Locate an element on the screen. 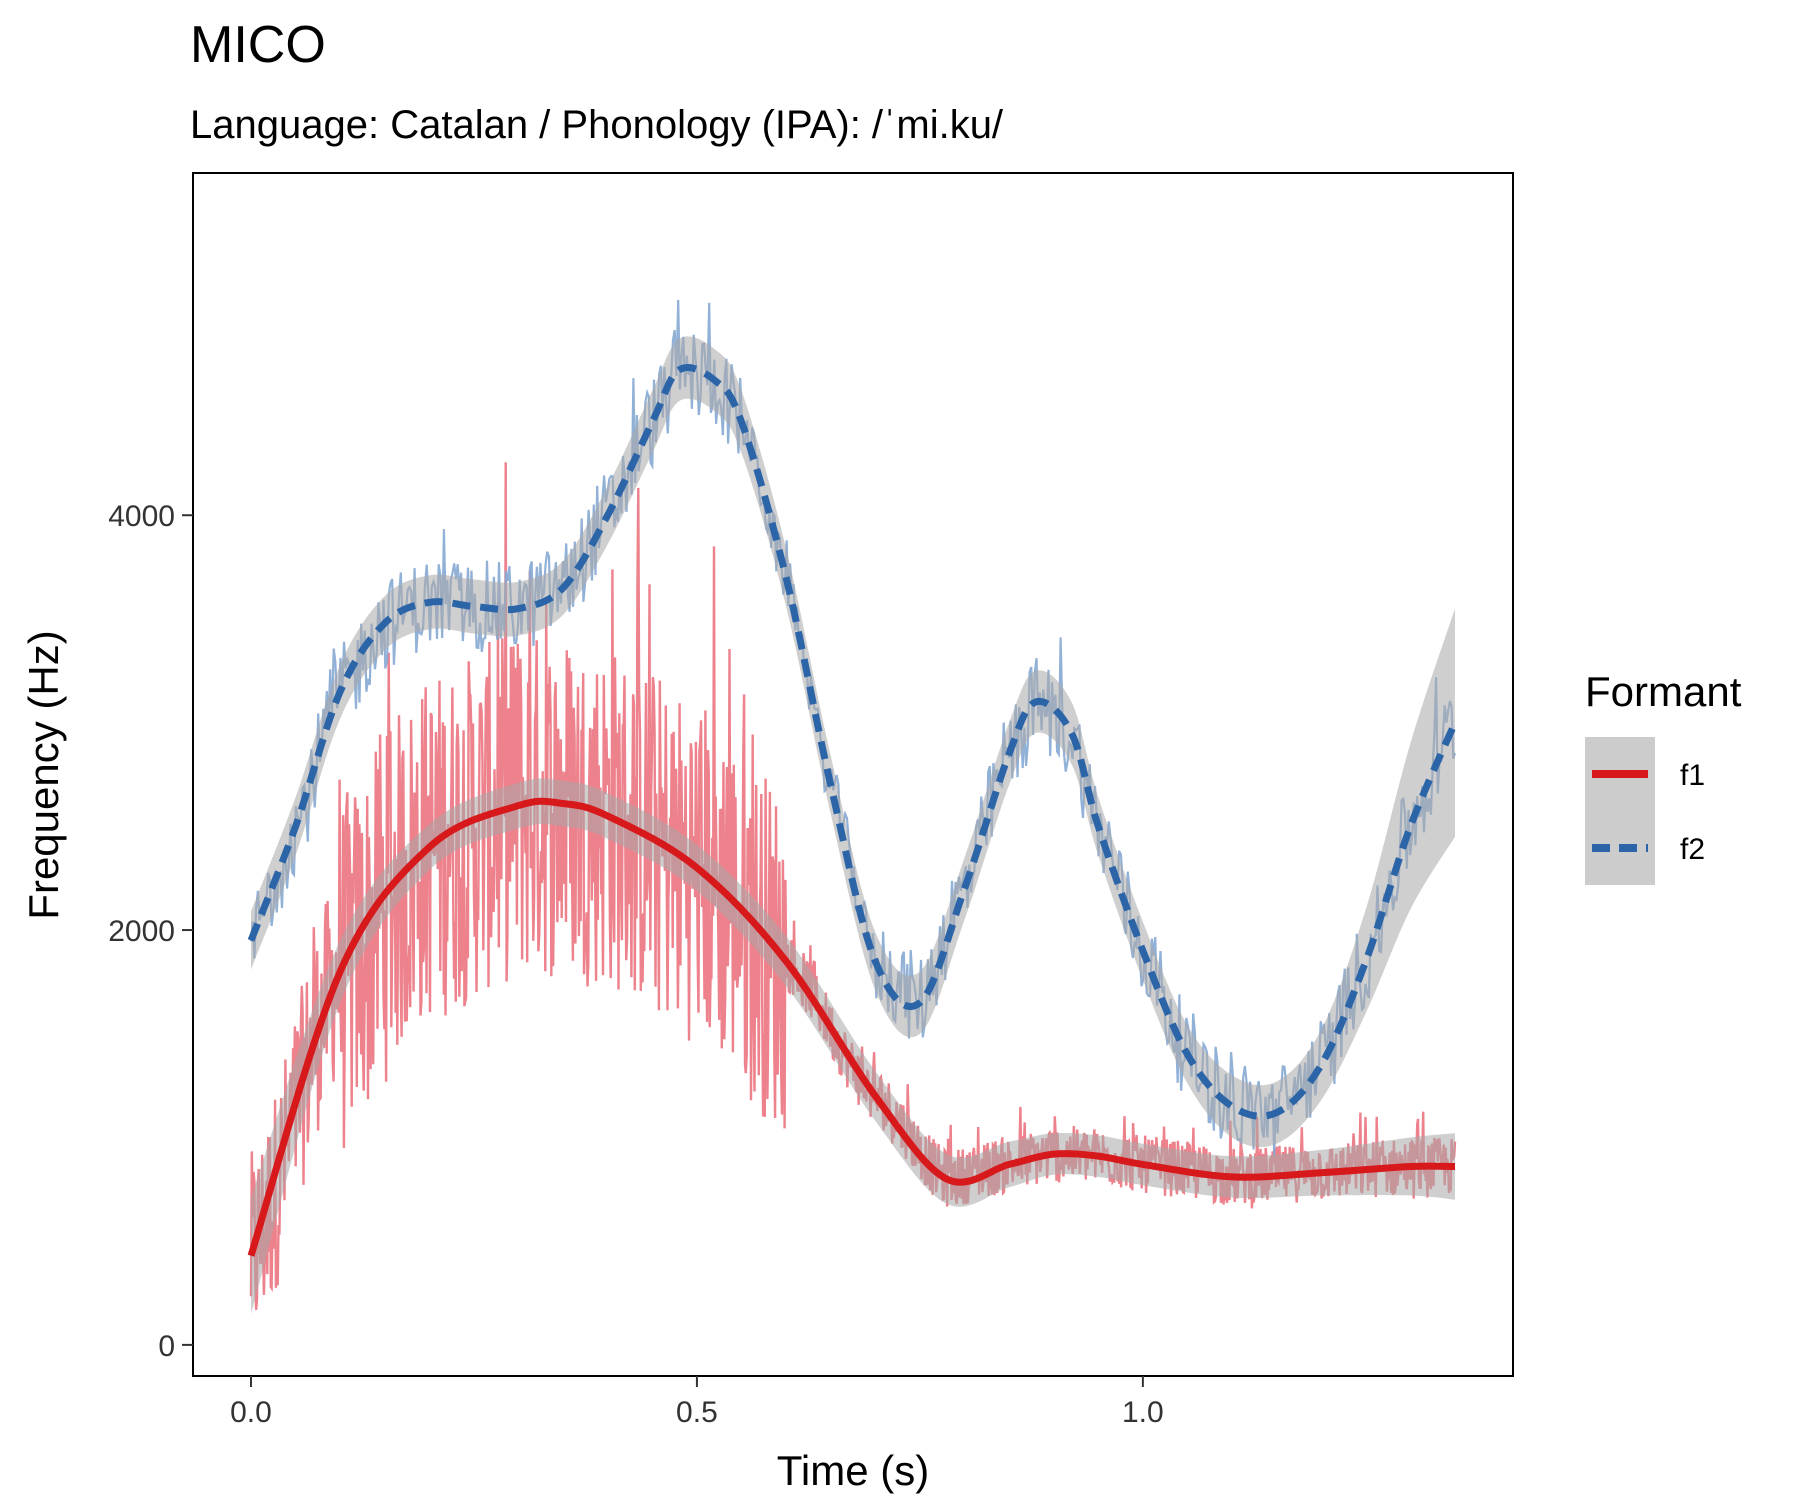 The height and width of the screenshot is (1500, 1800). legend-label-f1: f1 is located at coordinates (1692, 775).